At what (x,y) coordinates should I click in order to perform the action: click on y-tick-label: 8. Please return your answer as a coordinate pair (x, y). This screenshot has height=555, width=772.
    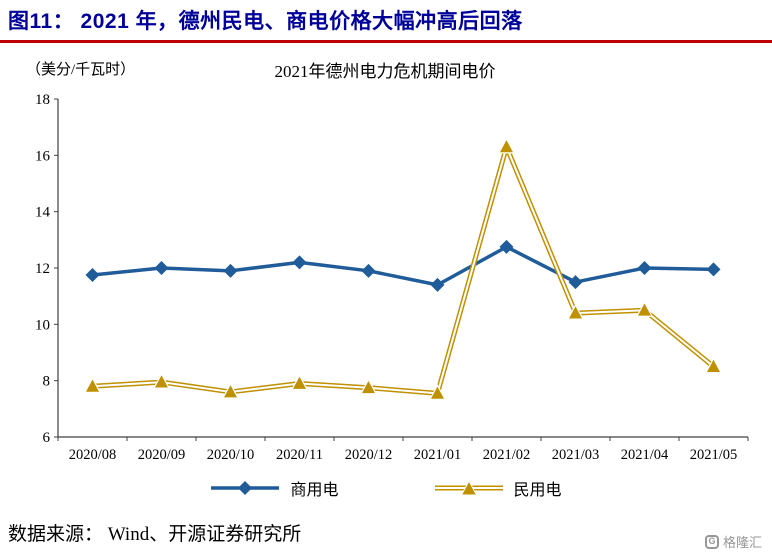
    Looking at the image, I should click on (47, 382).